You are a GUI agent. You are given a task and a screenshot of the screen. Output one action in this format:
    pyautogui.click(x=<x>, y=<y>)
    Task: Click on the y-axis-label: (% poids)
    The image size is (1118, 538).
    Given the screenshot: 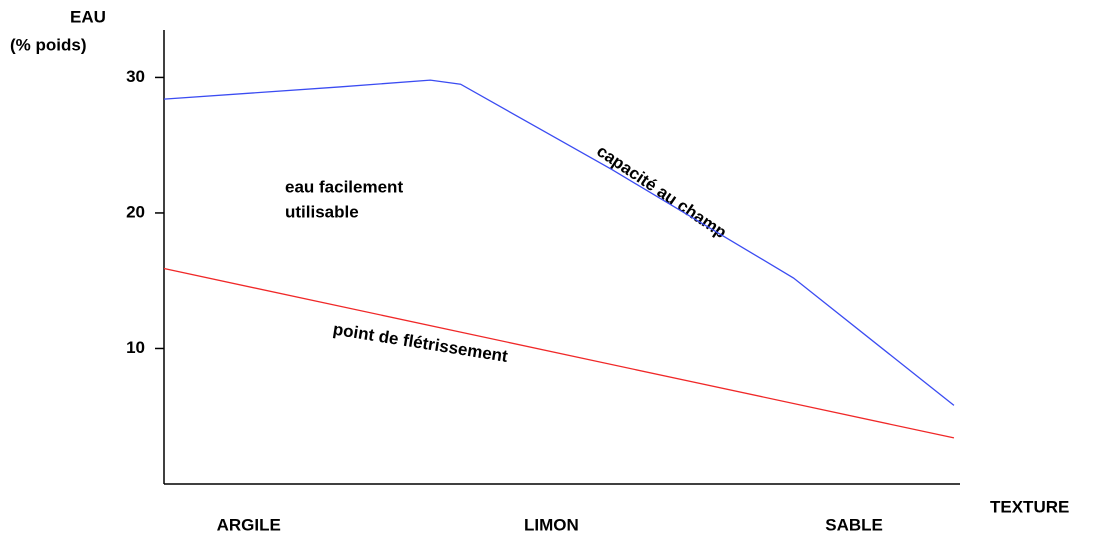 What is the action you would take?
    pyautogui.click(x=48, y=44)
    